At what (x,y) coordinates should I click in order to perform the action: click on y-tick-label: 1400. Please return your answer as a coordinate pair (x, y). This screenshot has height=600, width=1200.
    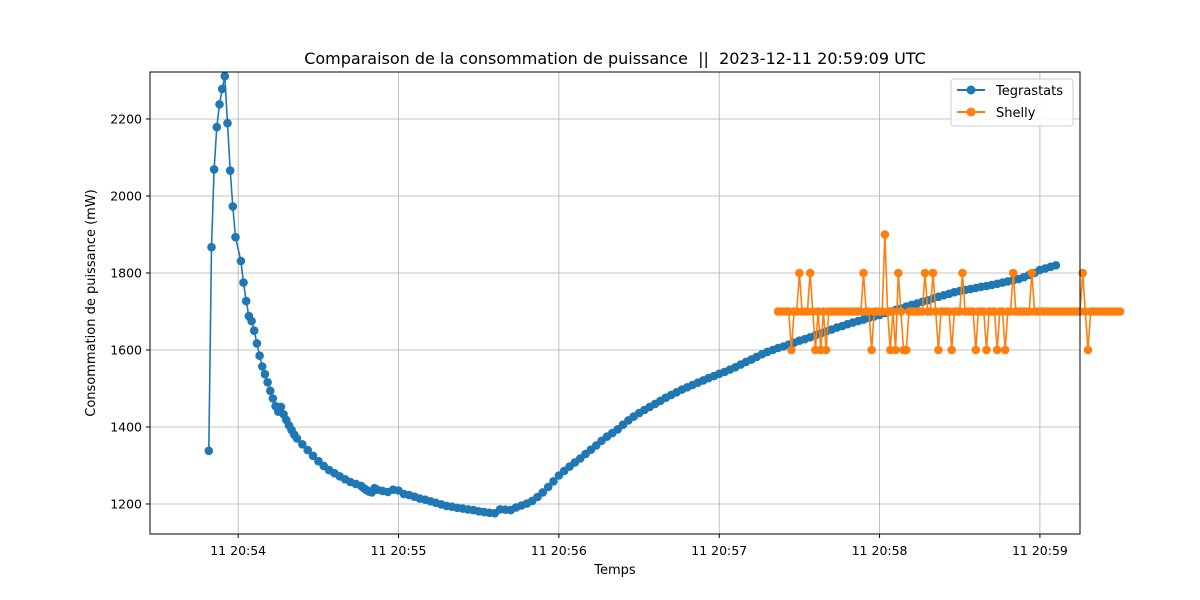
    Looking at the image, I should click on (126, 426).